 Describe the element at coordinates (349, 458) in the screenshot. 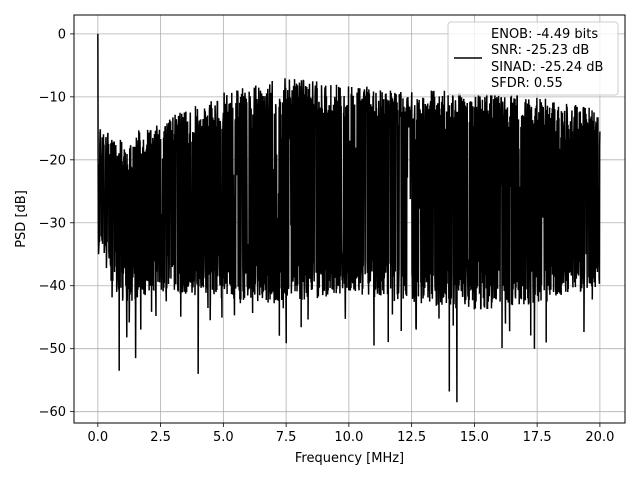

I see `x-axis-label: Frequency [MHz]` at that location.